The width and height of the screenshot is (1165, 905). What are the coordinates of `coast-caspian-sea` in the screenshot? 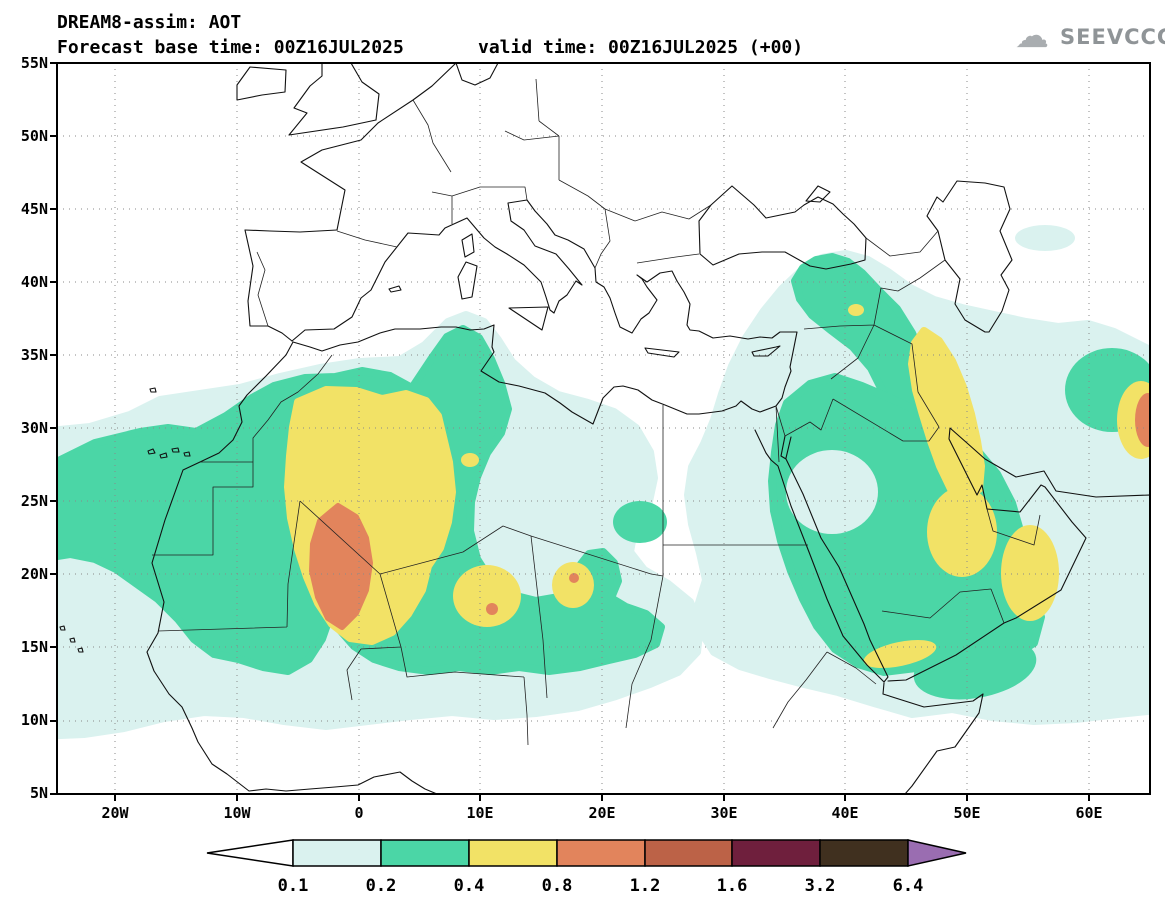 It's located at (969, 256).